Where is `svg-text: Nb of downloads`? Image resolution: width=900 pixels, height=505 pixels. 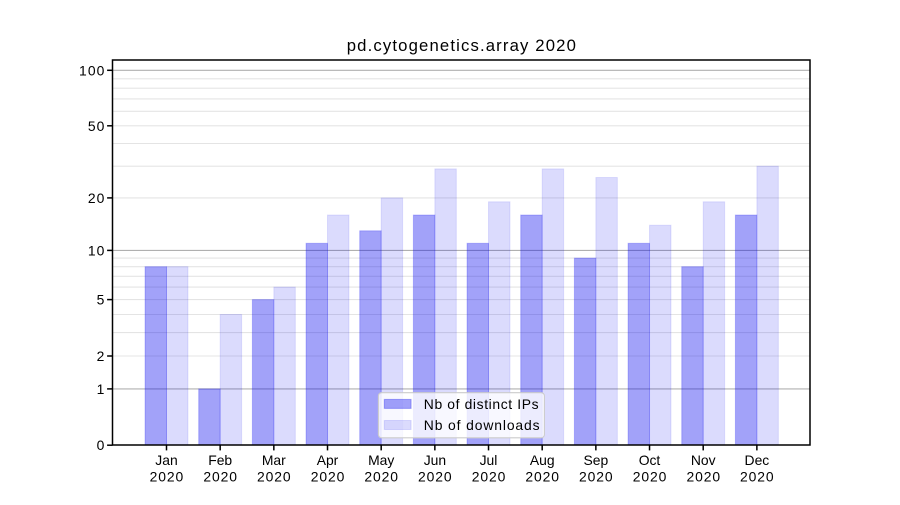
svg-text: Nb of downloads is located at coordinates (482, 425).